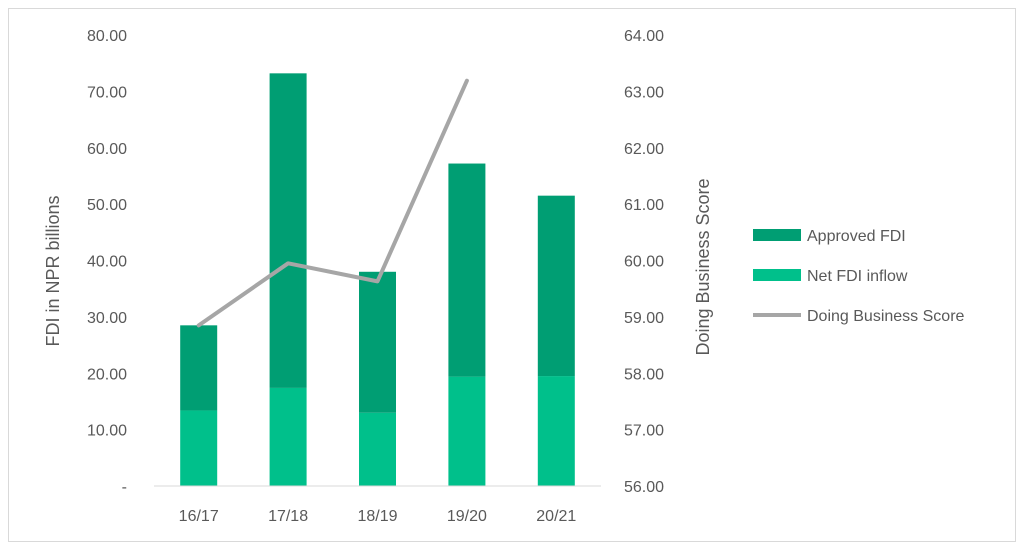 The height and width of the screenshot is (550, 1024). I want to click on left-axis-title: FDI in NPR billions, so click(53, 270).